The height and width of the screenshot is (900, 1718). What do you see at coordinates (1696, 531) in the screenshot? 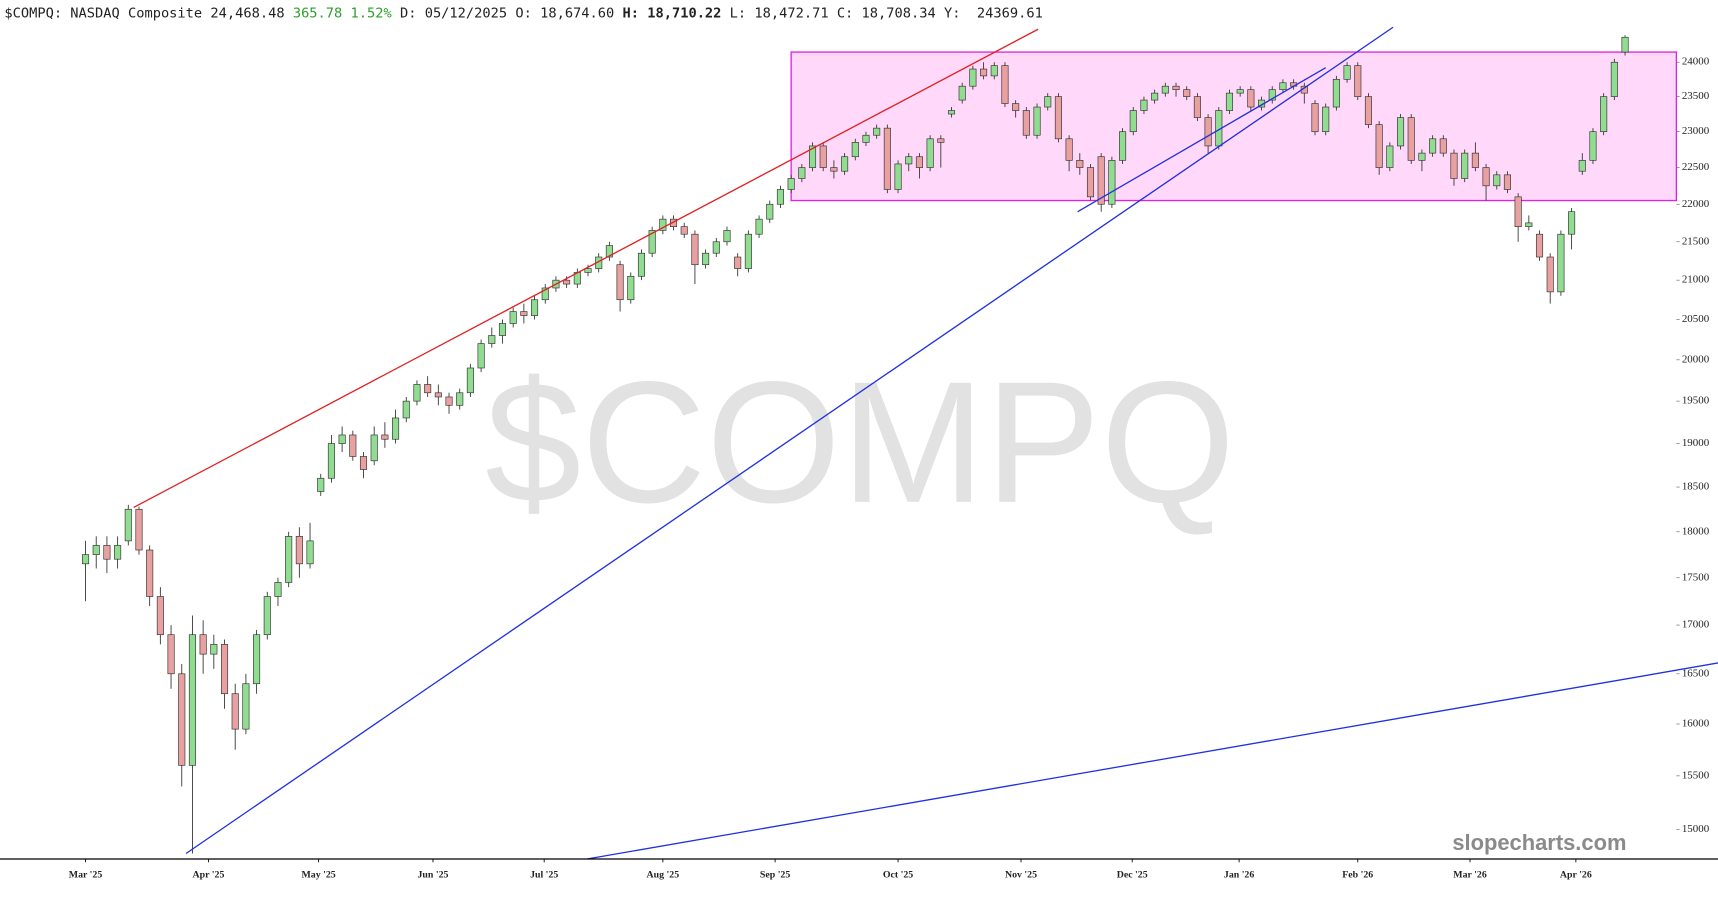
I see `y-tick-label: 18000` at bounding box center [1696, 531].